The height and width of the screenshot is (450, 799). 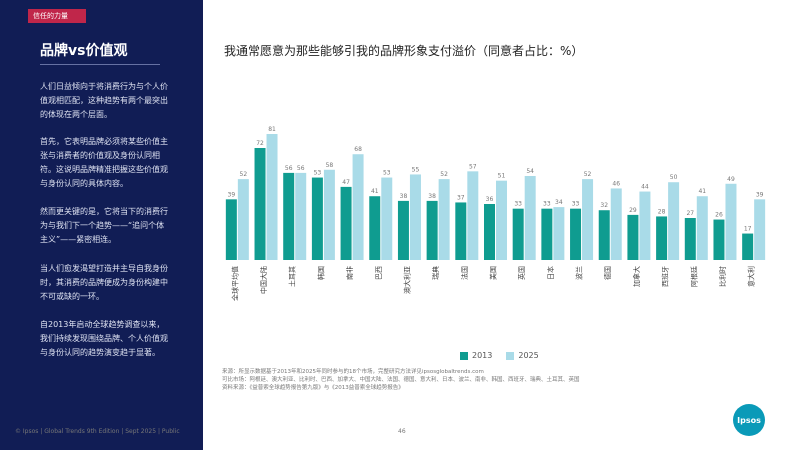 What do you see at coordinates (588, 174) in the screenshot?
I see `data-label-2025-12: 52` at bounding box center [588, 174].